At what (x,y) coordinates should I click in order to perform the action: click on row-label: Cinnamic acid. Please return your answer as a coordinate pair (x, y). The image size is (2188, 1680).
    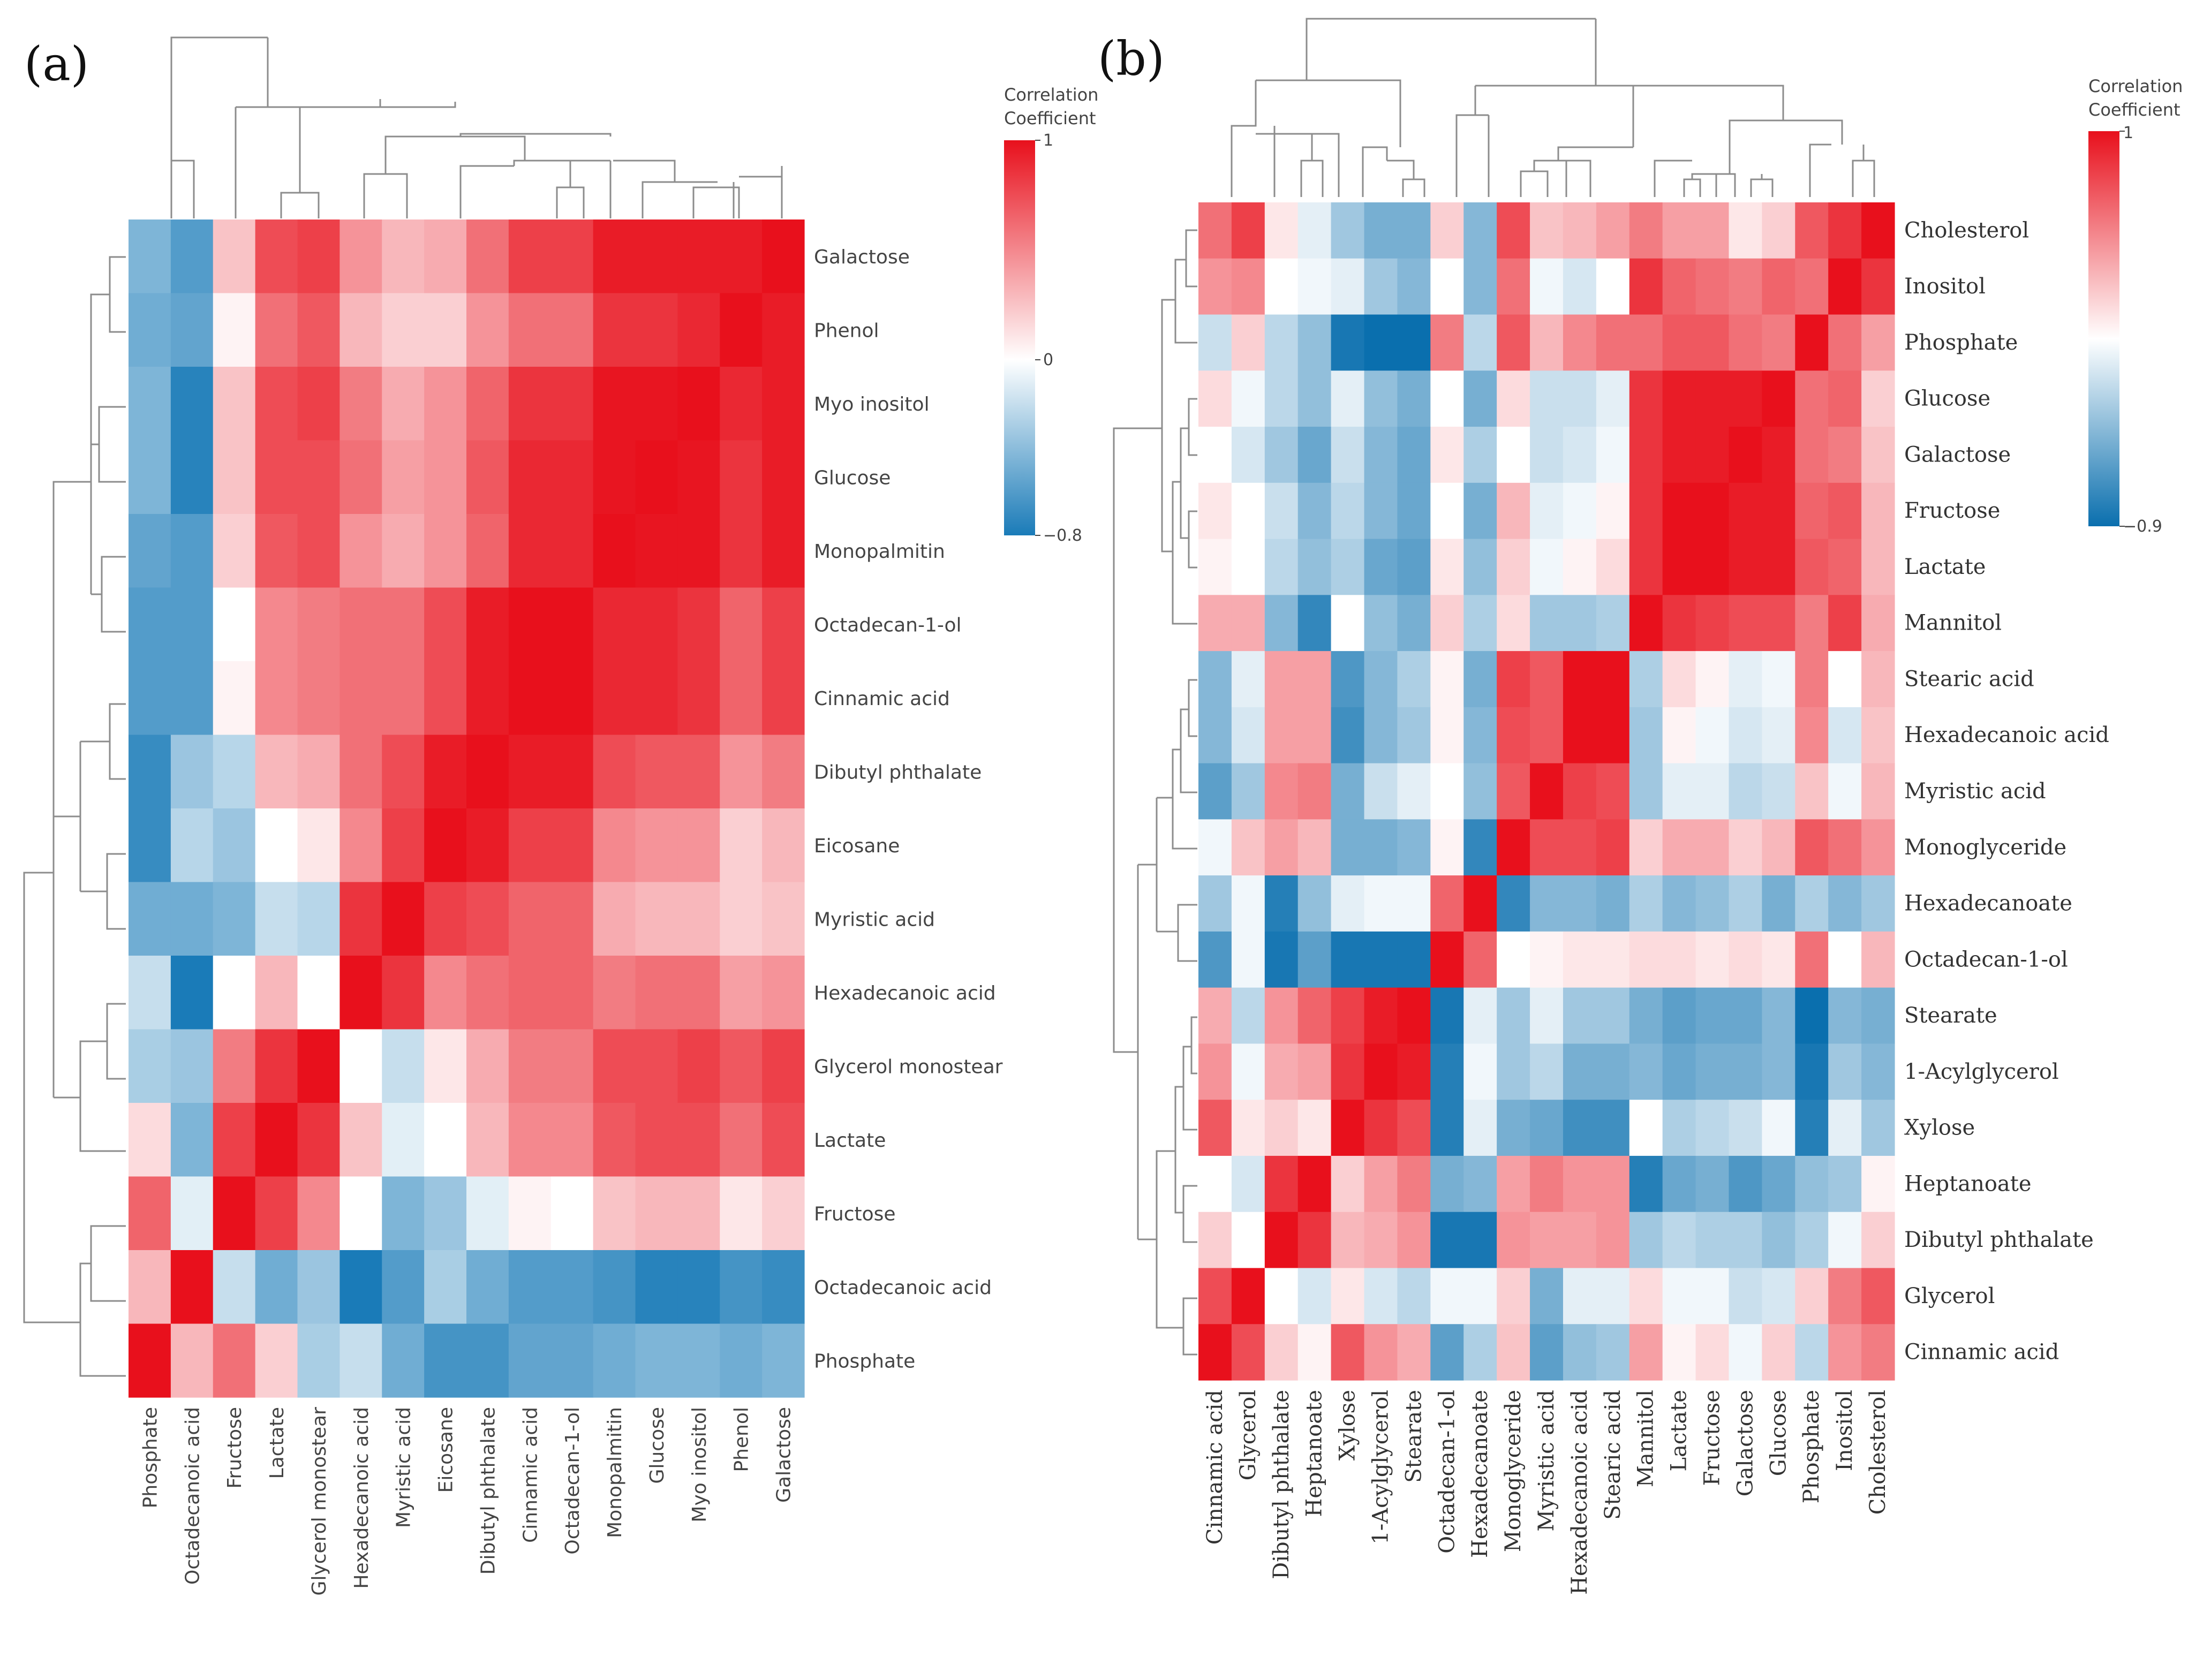
    Looking at the image, I should click on (882, 699).